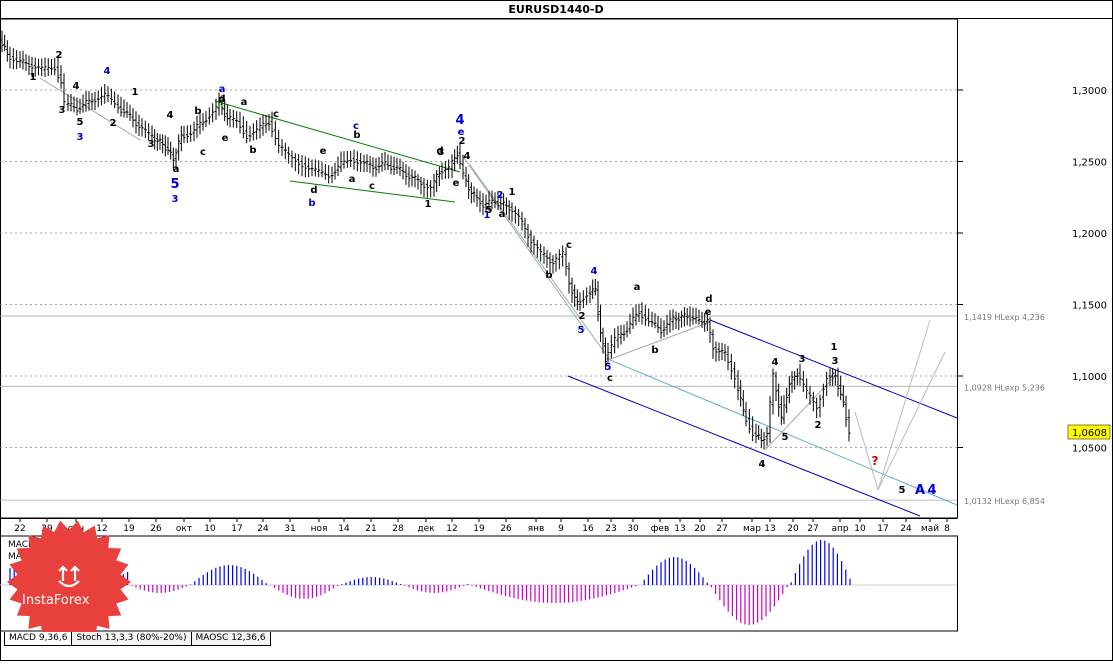 The image size is (1113, 666). I want to click on instaforex-logo, so click(69, 582).